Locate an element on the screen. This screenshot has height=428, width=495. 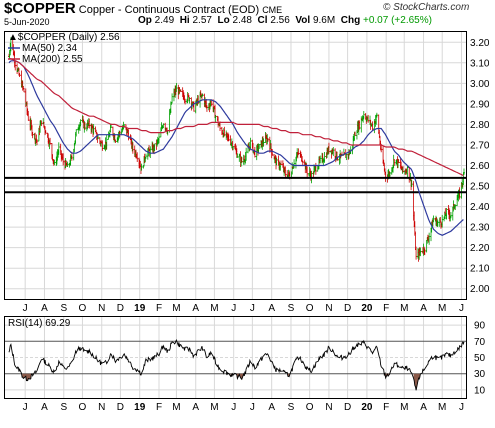
rsi-x-tick-label: 19 is located at coordinates (140, 407).